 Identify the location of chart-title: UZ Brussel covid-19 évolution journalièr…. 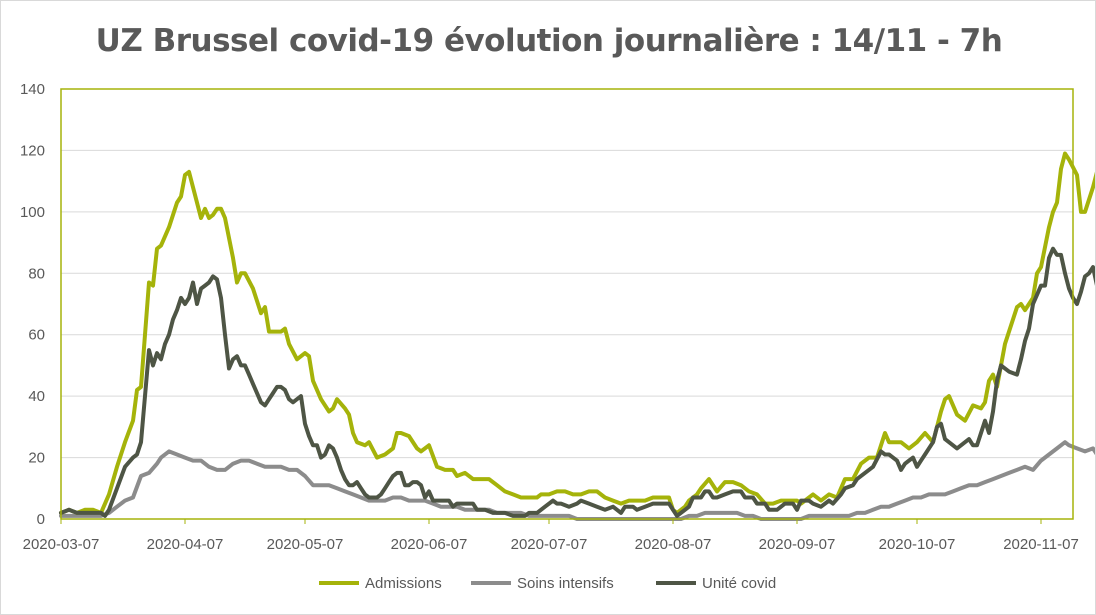
(549, 41).